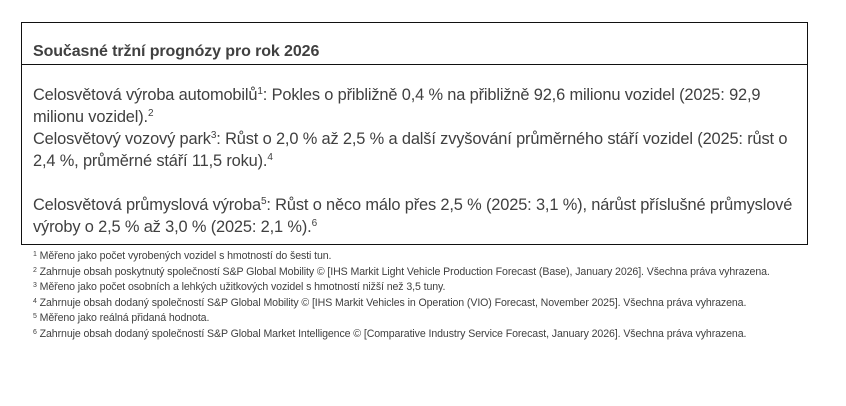 The image size is (846, 406). What do you see at coordinates (414, 44) in the screenshot?
I see `forecast-box-header: Současné tržní prognózy pro rok 2026` at bounding box center [414, 44].